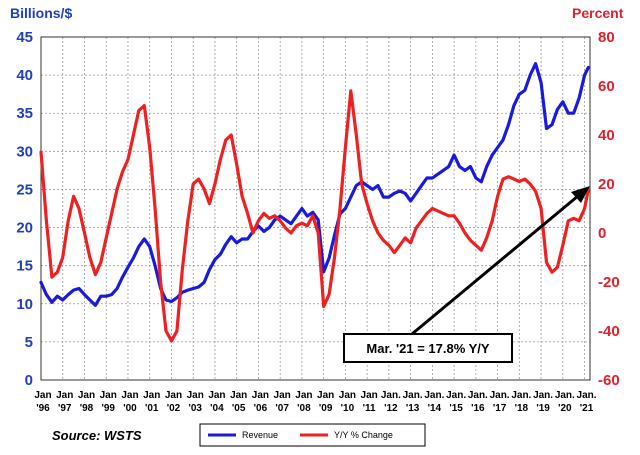 The height and width of the screenshot is (455, 640). I want to click on x-tick-label-year: '20, so click(565, 408).